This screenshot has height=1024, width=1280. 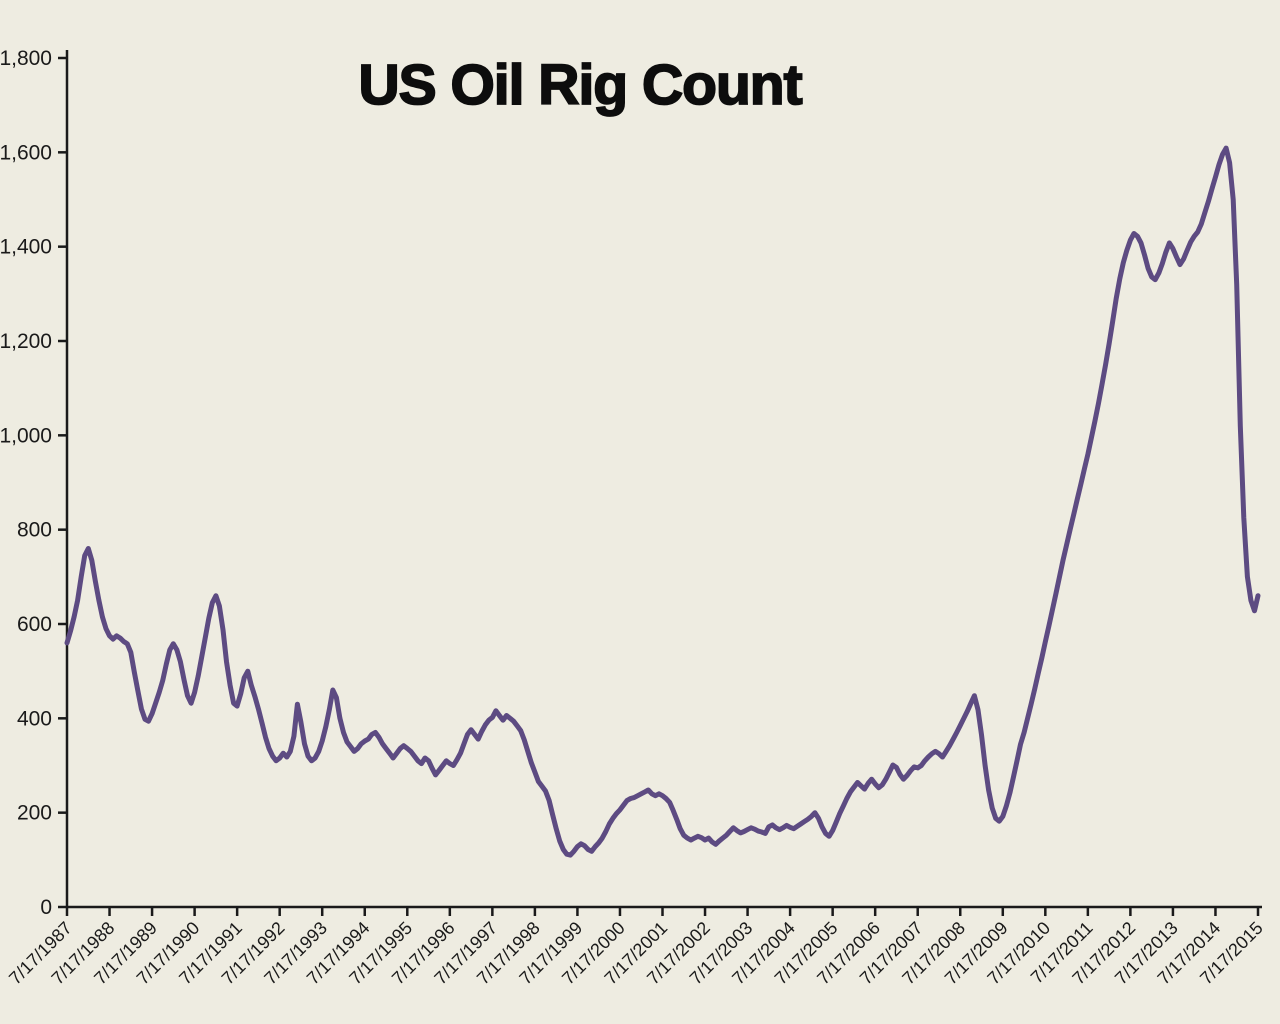 I want to click on y-axis-tick-label: 600, so click(x=34, y=624).